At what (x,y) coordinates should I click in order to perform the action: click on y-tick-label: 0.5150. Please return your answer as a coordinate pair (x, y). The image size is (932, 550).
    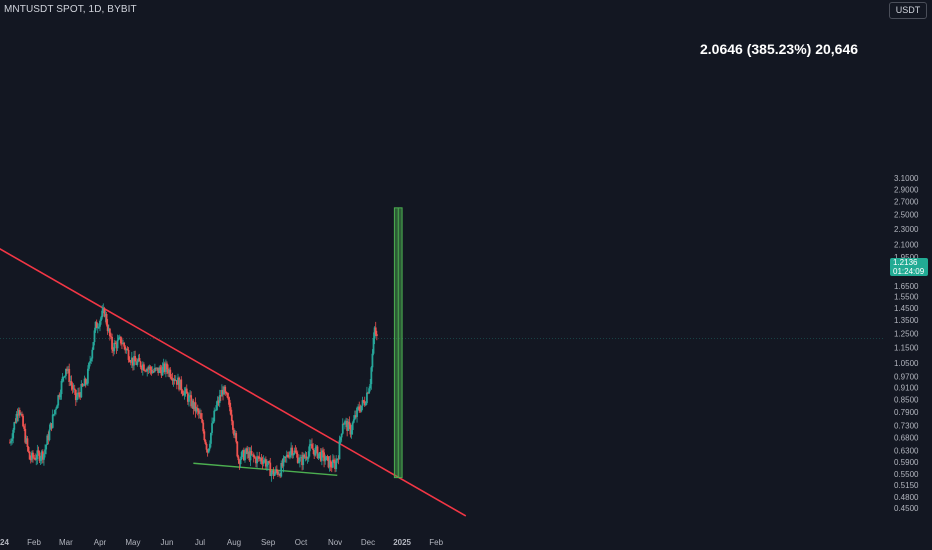
    Looking at the image, I should click on (906, 485).